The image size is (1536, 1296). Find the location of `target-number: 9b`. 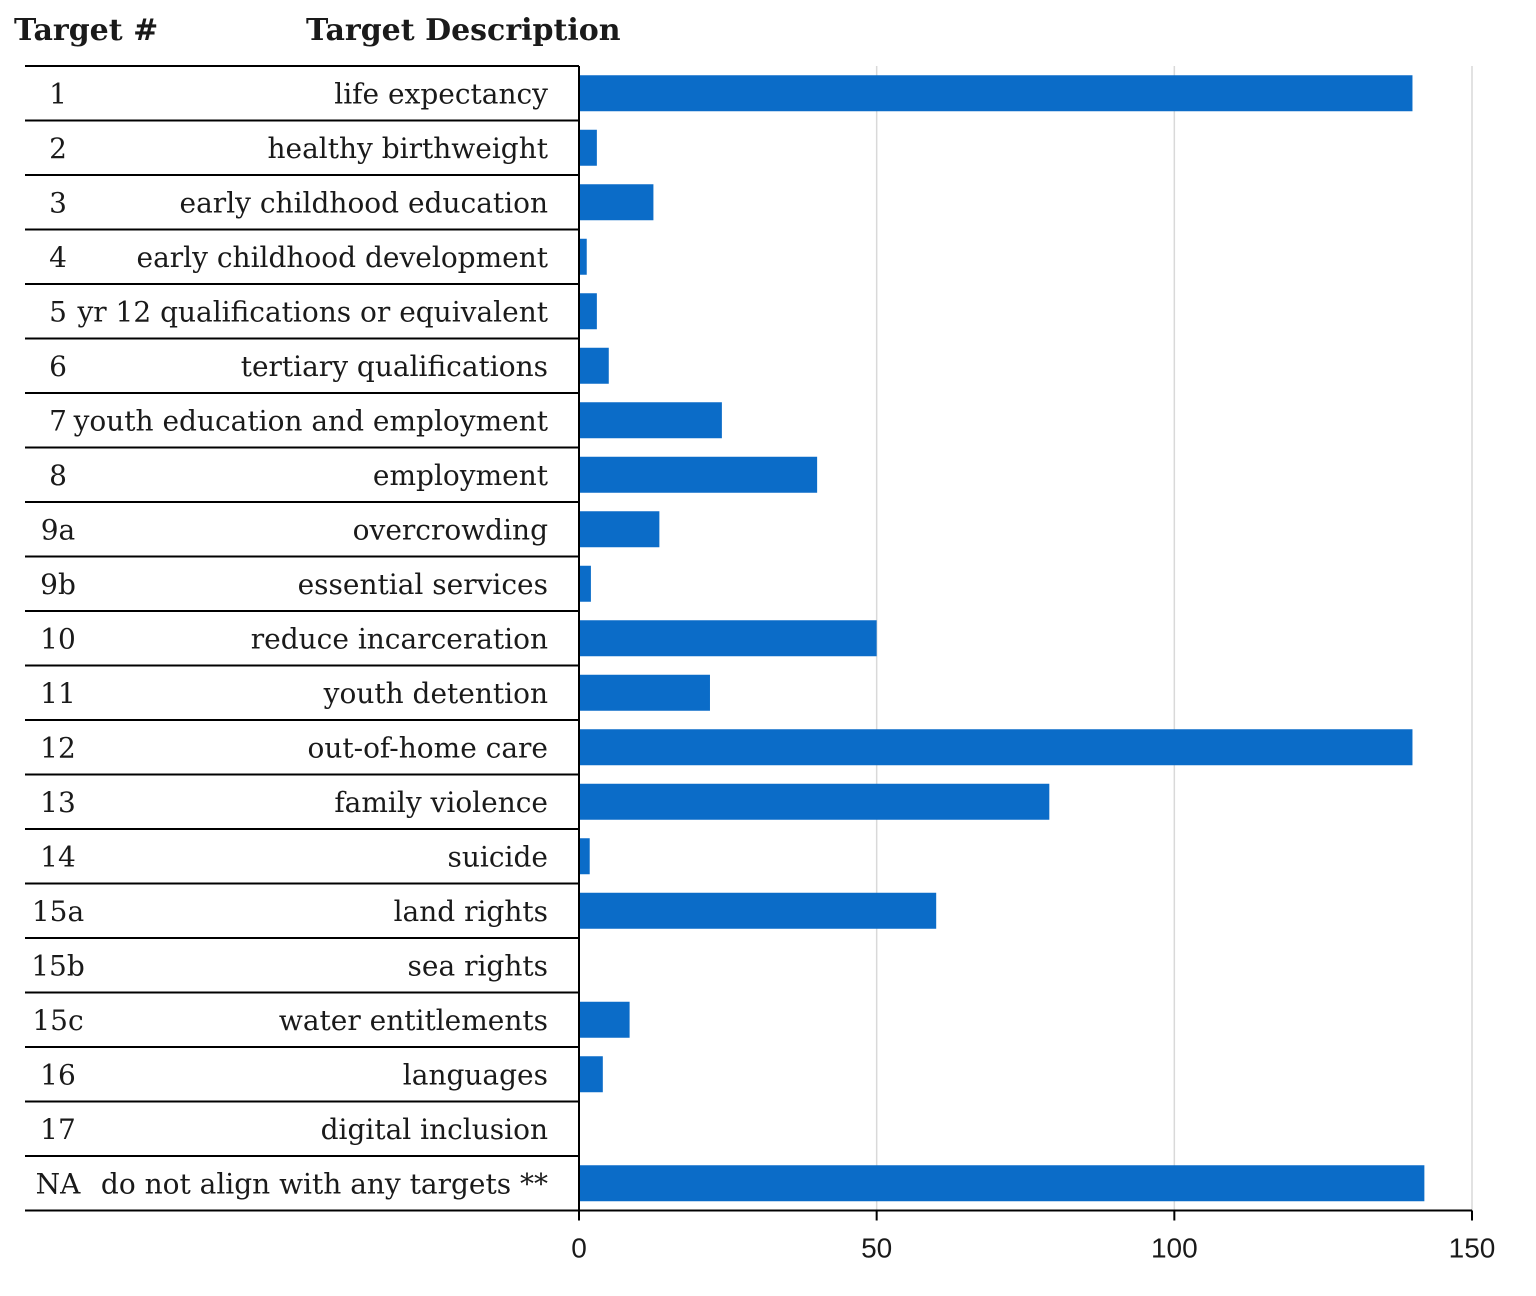

target-number: 9b is located at coordinates (58, 584).